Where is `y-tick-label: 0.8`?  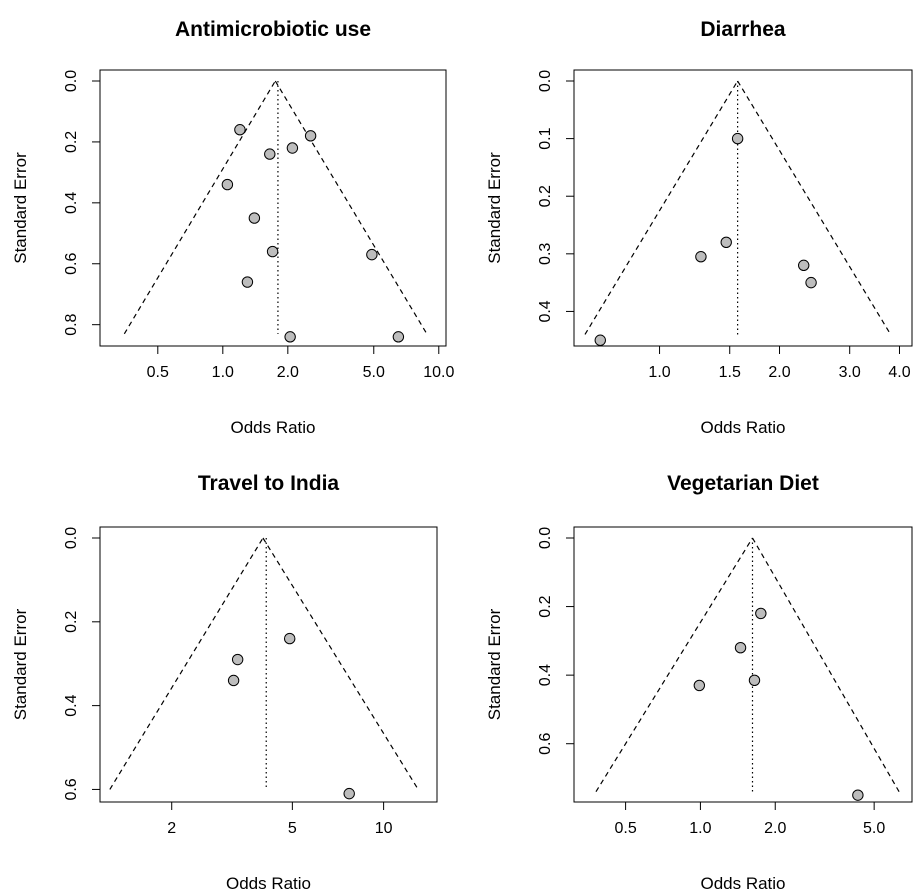
y-tick-label: 0.8 is located at coordinates (71, 324).